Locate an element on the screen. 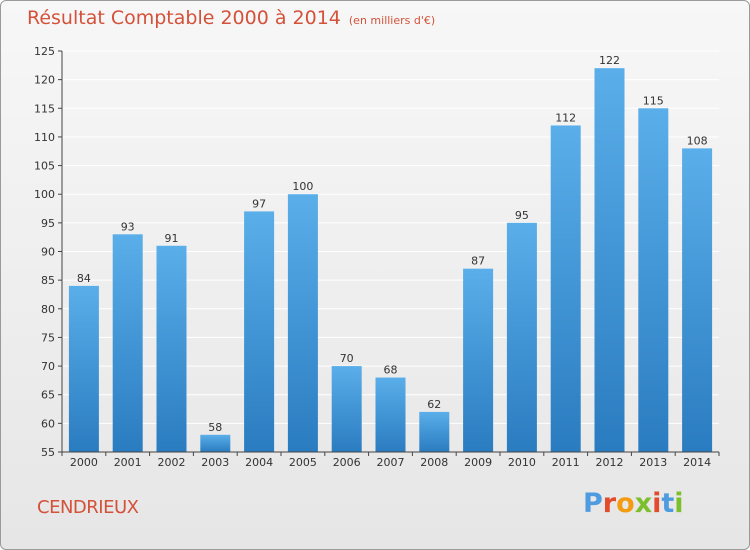 The image size is (750, 550). logo-letter: x is located at coordinates (643, 503).